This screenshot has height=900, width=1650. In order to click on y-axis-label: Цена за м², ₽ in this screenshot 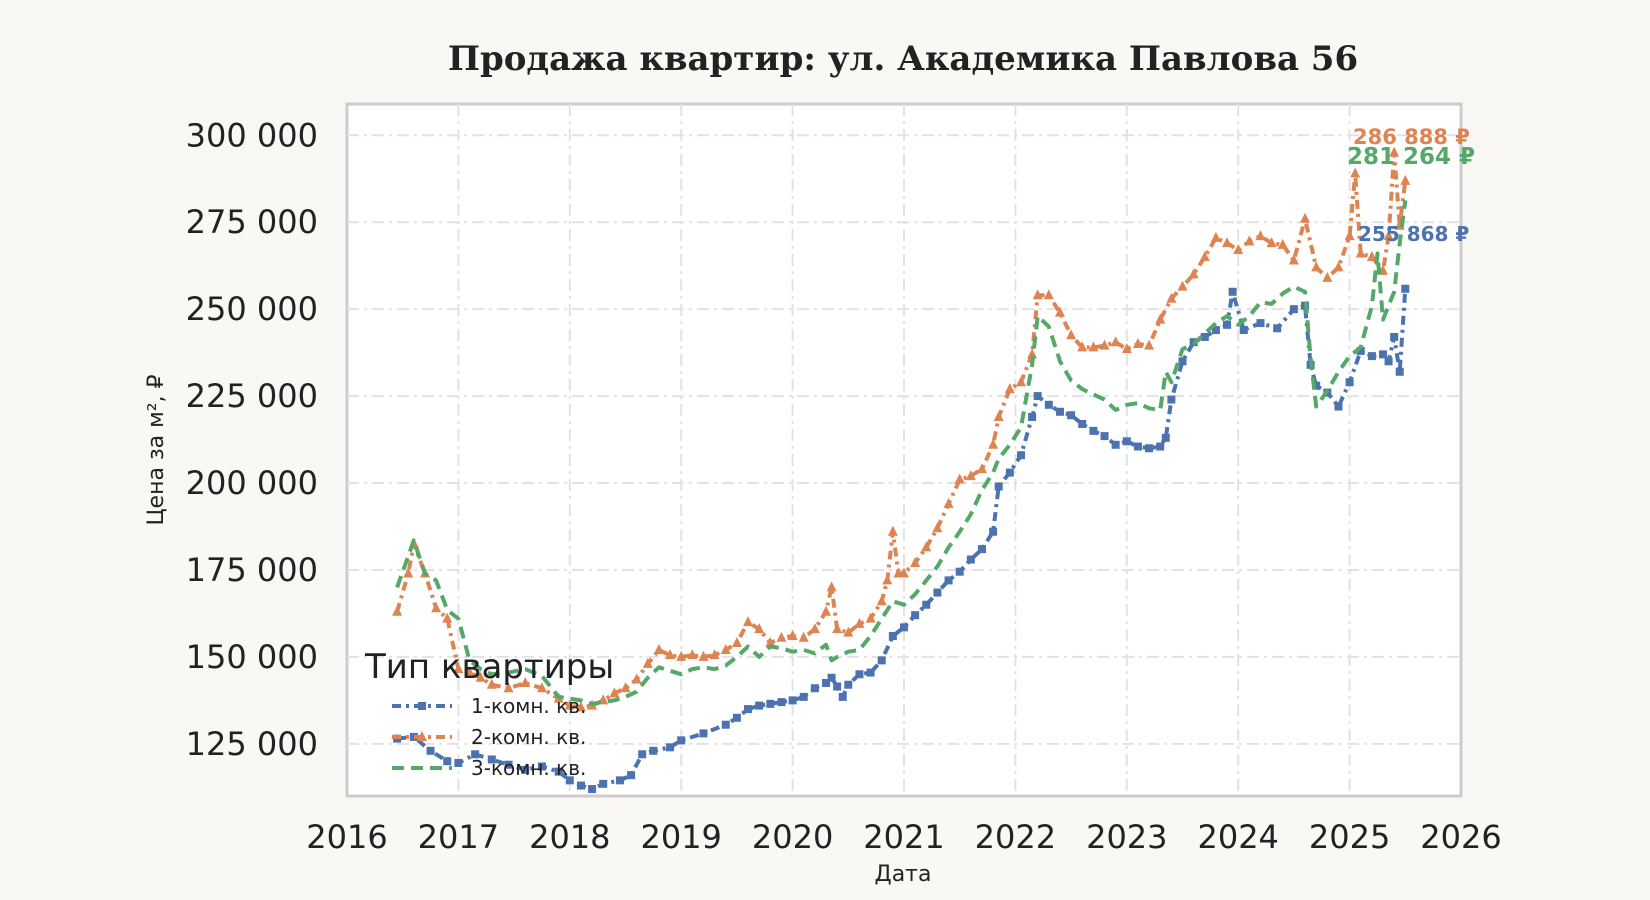, I will do `click(156, 449)`.